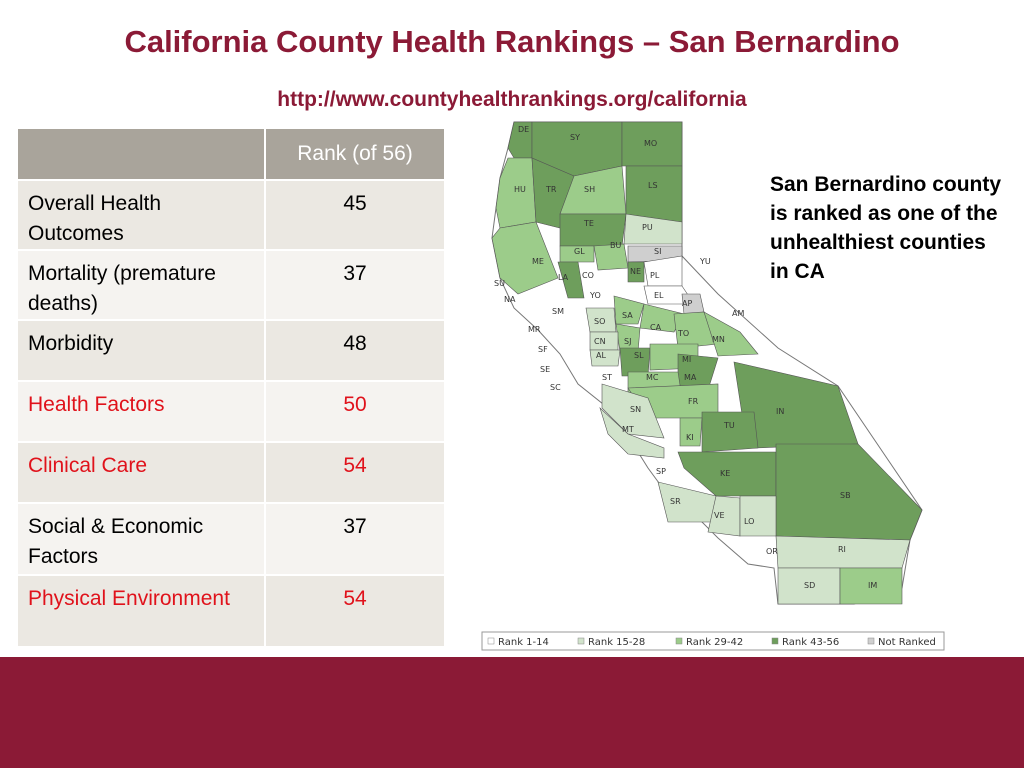 This screenshot has height=768, width=1024. What do you see at coordinates (355, 215) in the screenshot?
I see `row-value: 45` at bounding box center [355, 215].